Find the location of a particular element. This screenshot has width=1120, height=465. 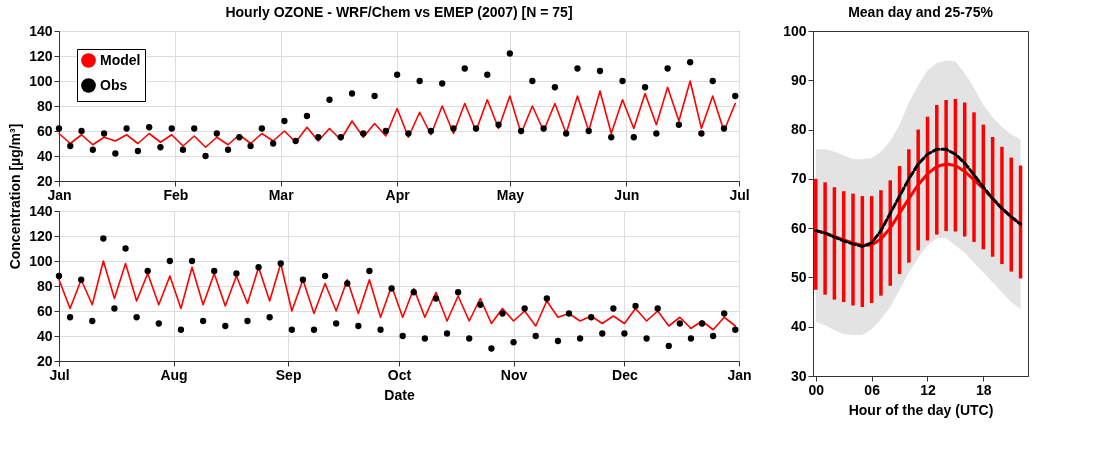

x-tick-label: Oct is located at coordinates (399, 374).